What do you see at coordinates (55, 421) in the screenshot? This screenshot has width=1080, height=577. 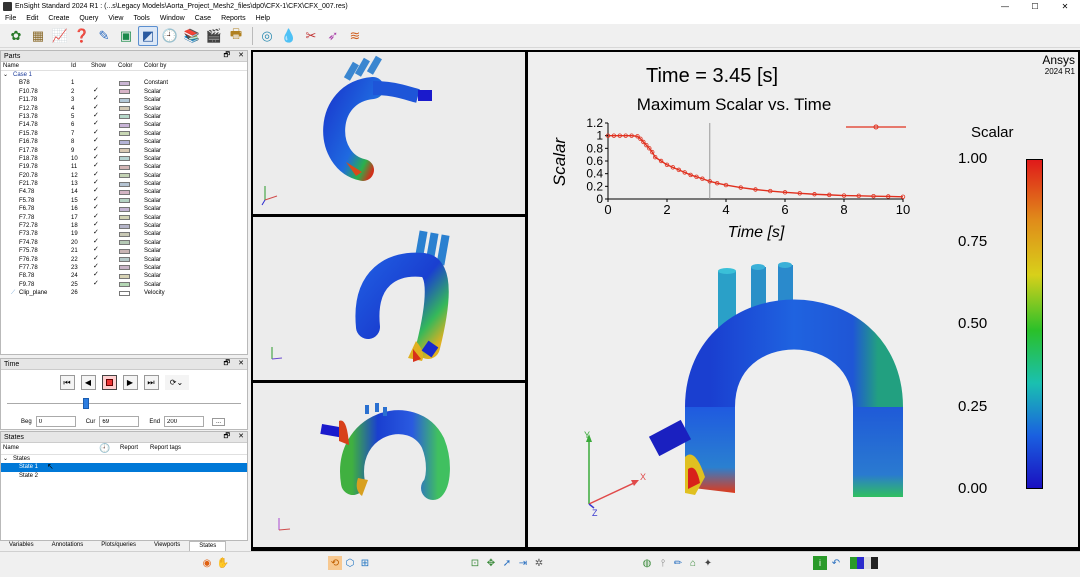 I see `beg-input` at bounding box center [55, 421].